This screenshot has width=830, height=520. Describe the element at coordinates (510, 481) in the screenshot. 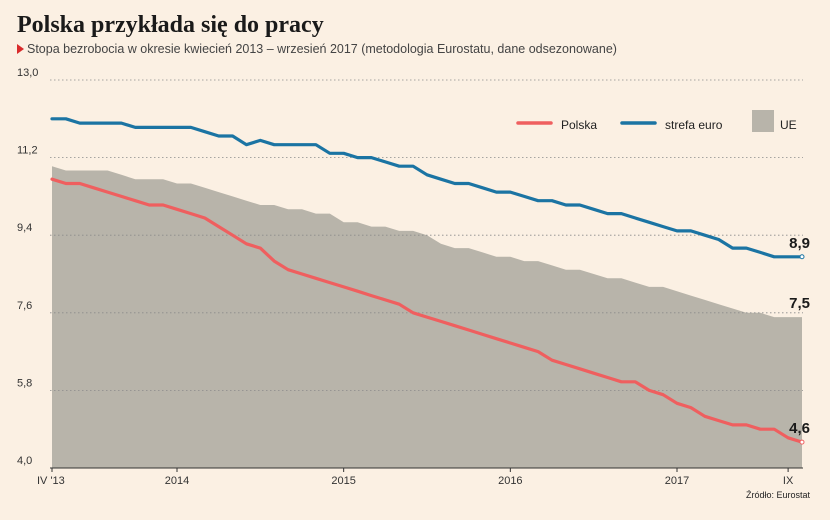

I see `x-tick-label: 2016` at that location.